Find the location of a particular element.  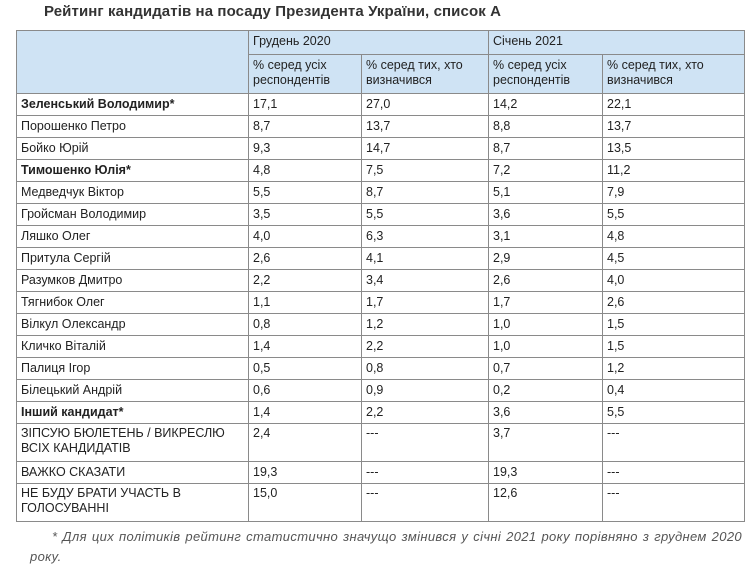

table-row: Гройсман Володимир 3,5 5,5 3,6 5,5 is located at coordinates (380, 214).